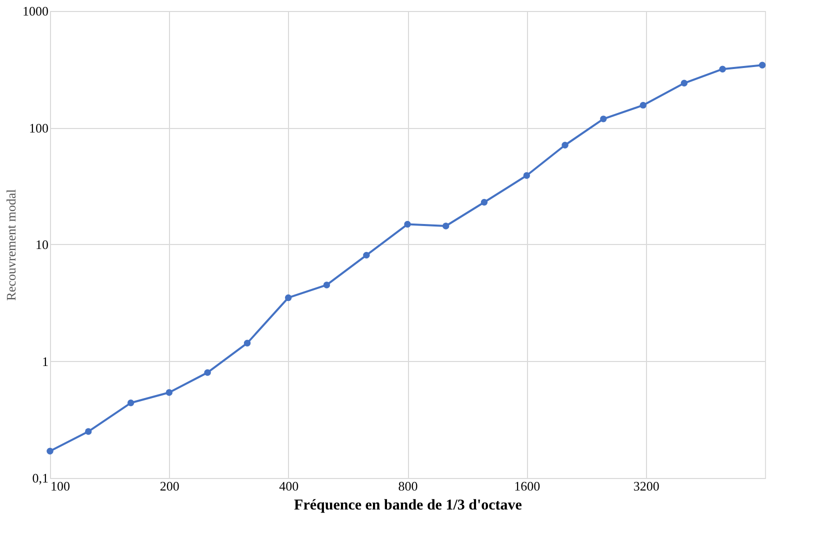 This screenshot has width=825, height=558. Describe the element at coordinates (408, 506) in the screenshot. I see `x-axis-title: Fréquence en bande de 1/3 d'octave` at that location.